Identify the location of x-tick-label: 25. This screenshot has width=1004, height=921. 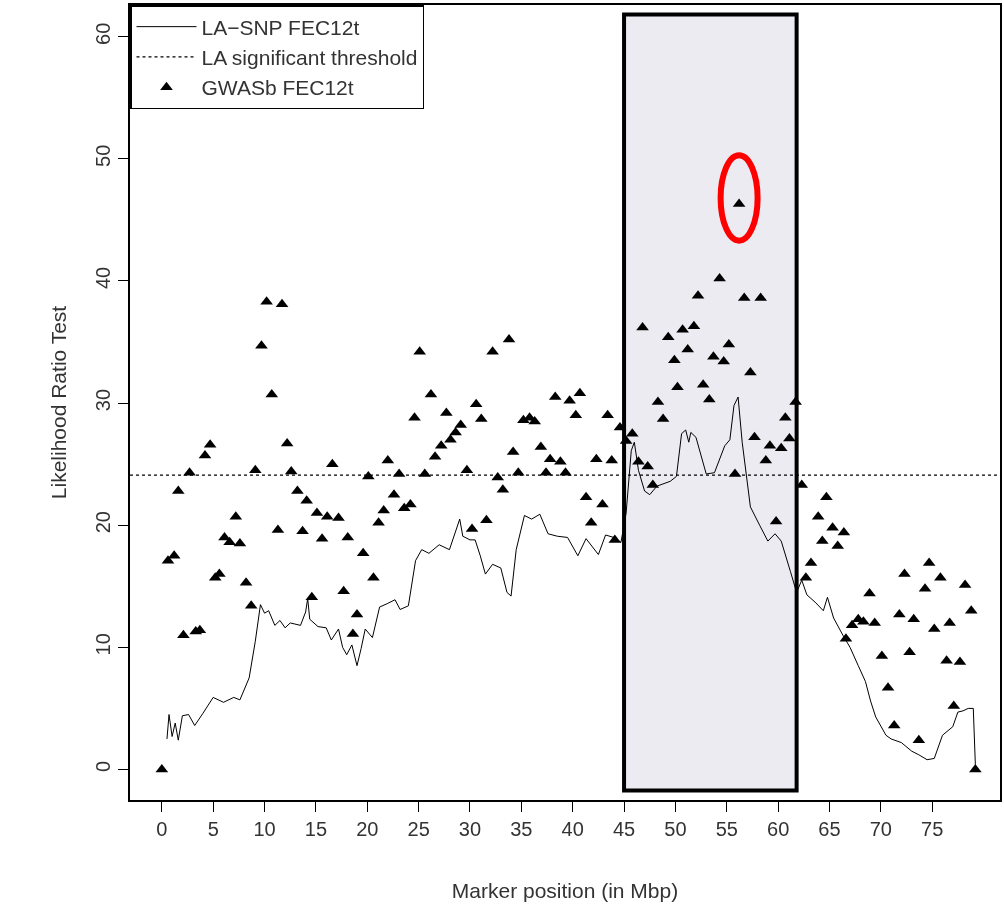
(418, 828).